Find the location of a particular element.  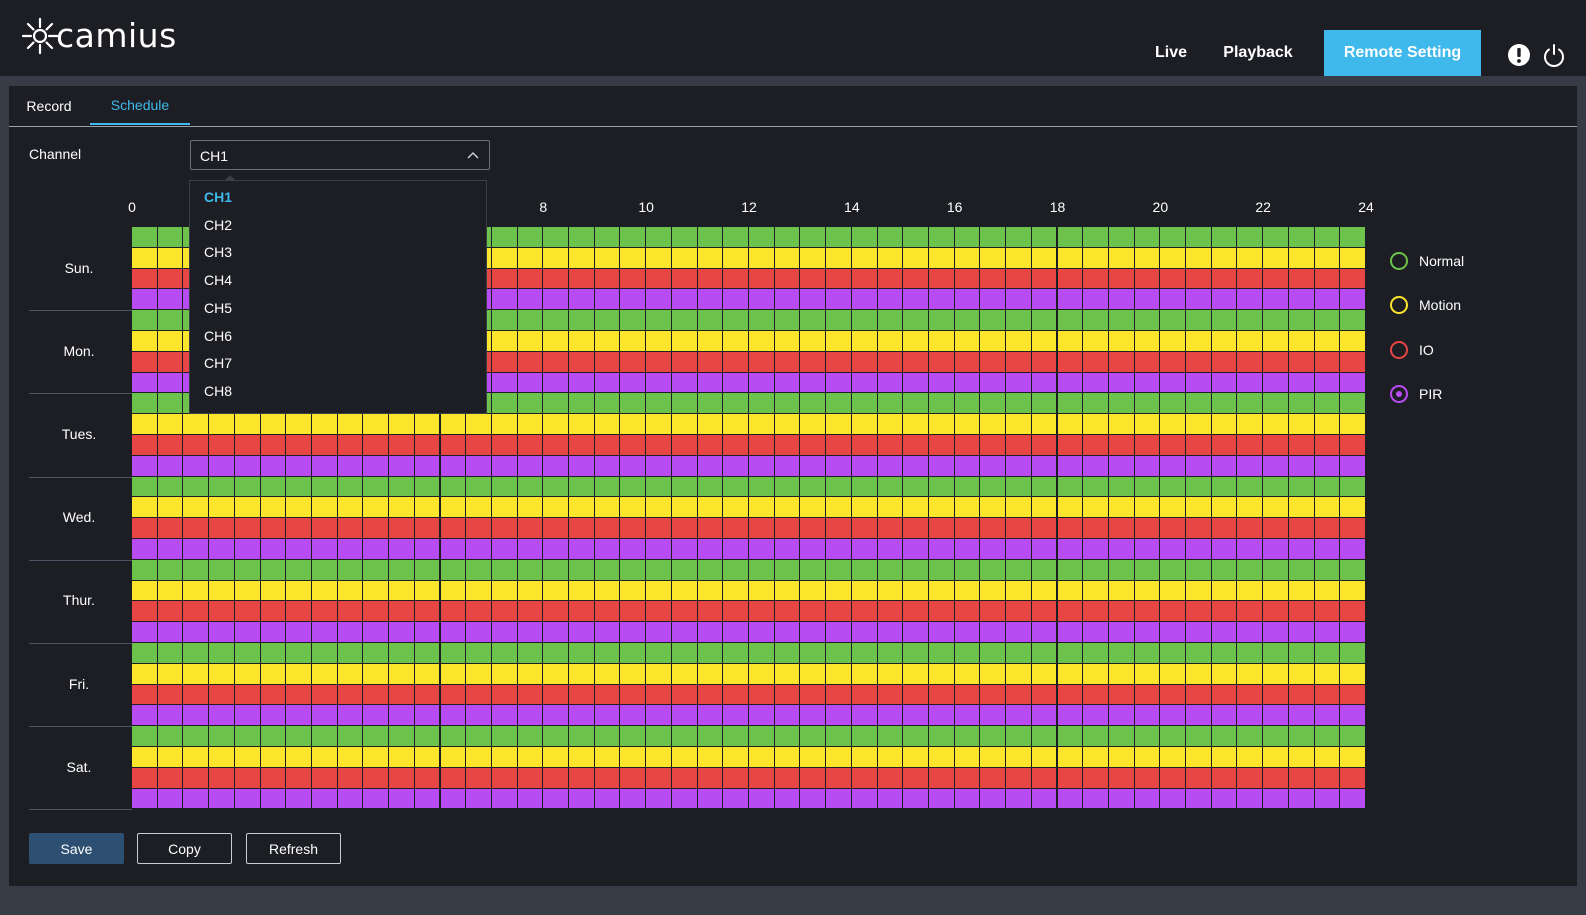

channel-option-ch8: CH8 is located at coordinates (218, 390).